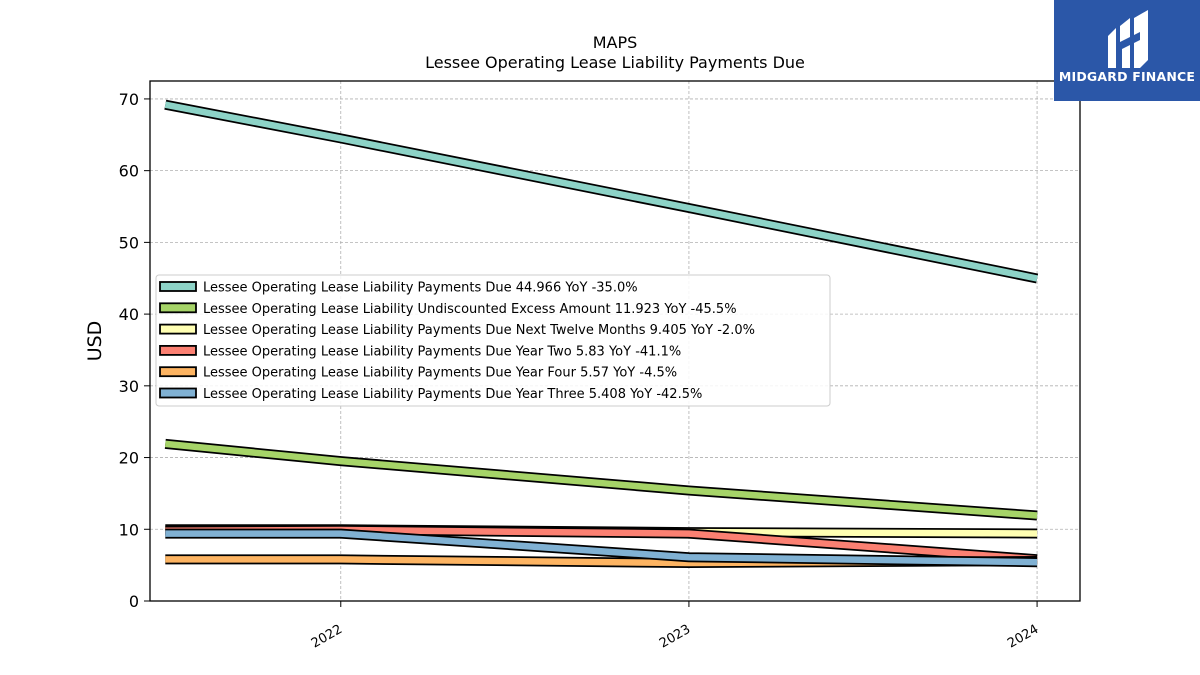 Image resolution: width=1200 pixels, height=675 pixels. What do you see at coordinates (129, 386) in the screenshot?
I see `y-tick-label: 30` at bounding box center [129, 386].